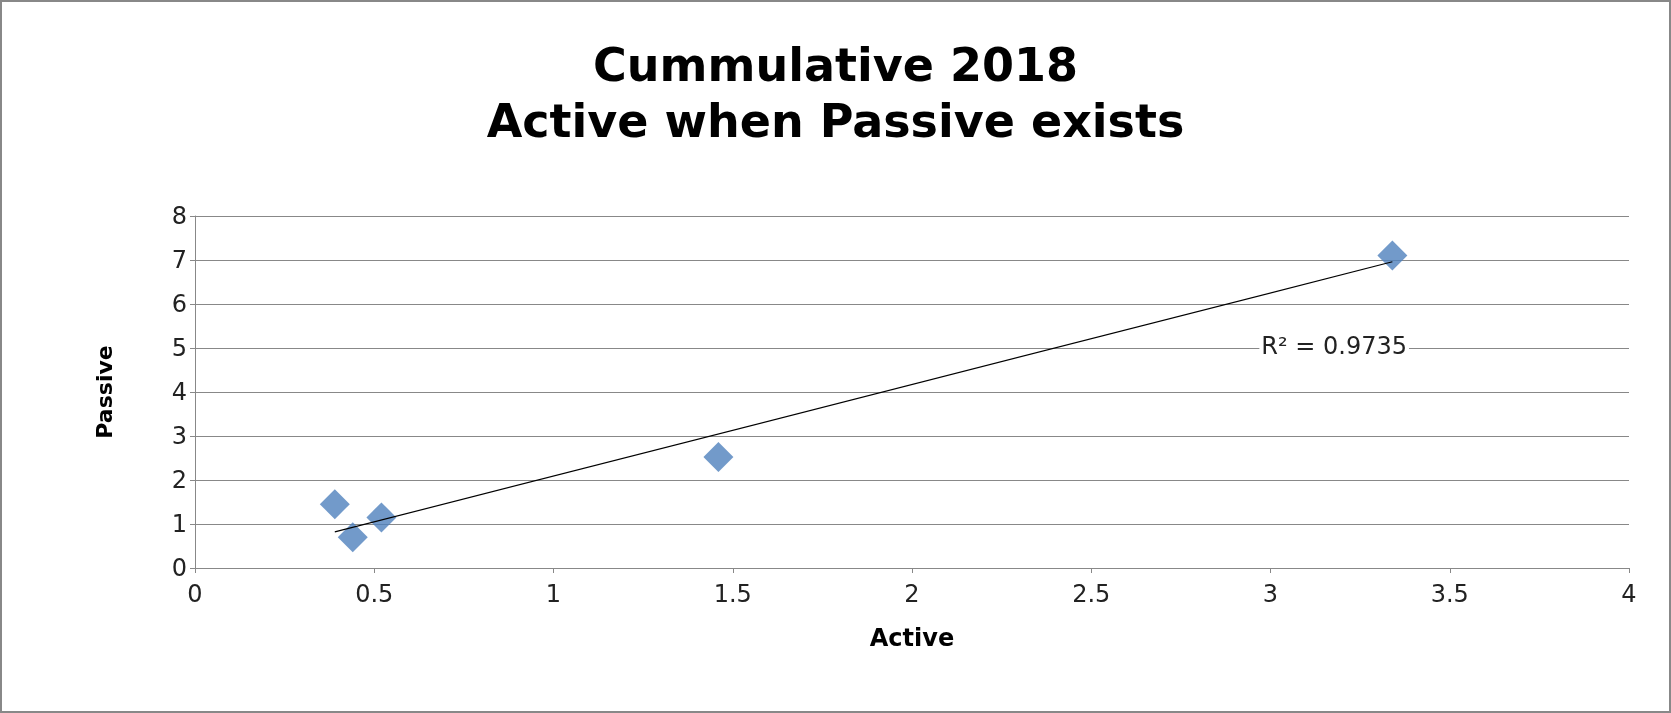  What do you see at coordinates (1091, 594) in the screenshot?
I see `x-tick-label: 2.5` at bounding box center [1091, 594].